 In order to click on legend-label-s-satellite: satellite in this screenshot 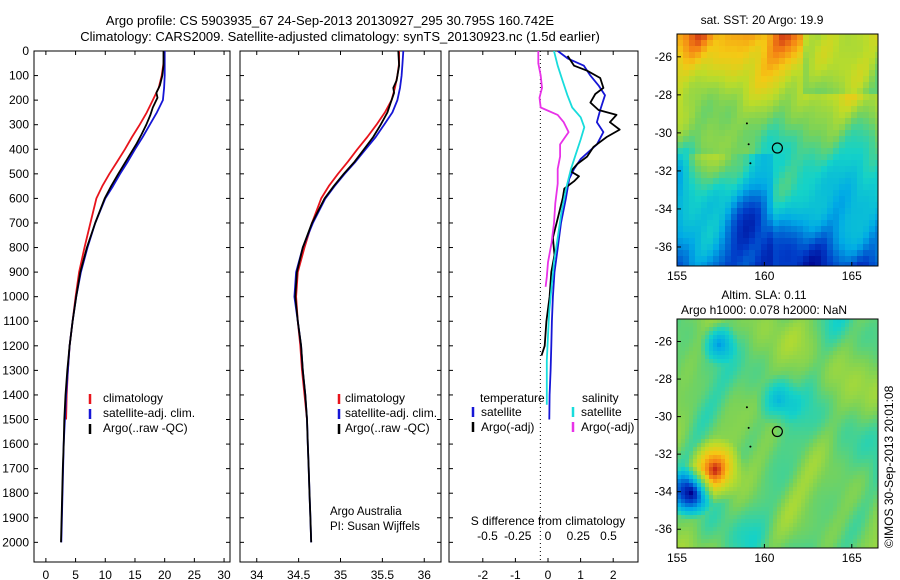, I will do `click(601, 412)`.